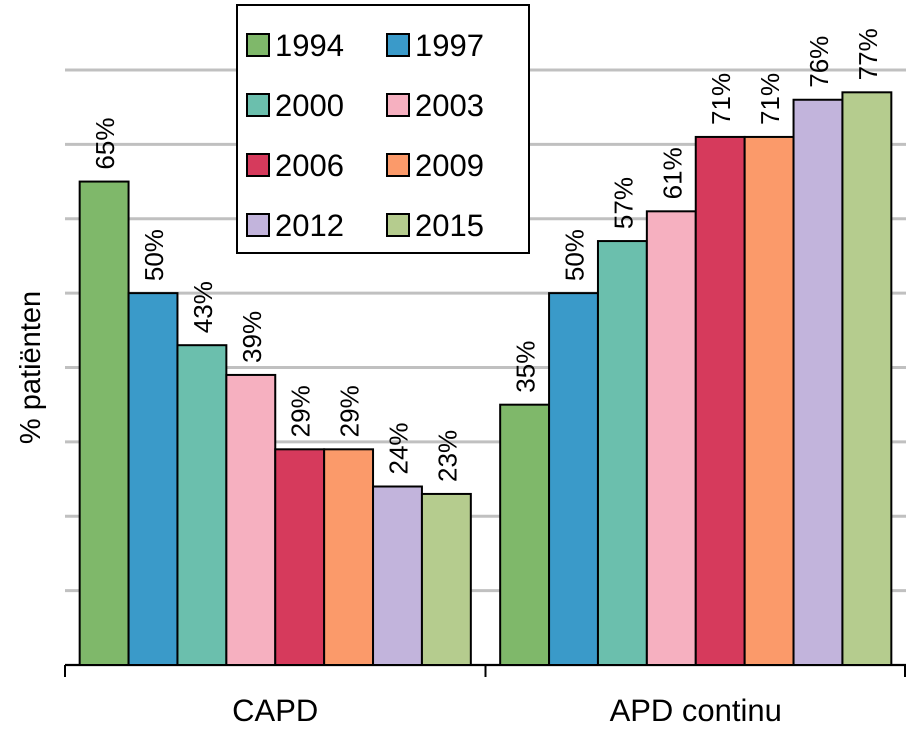  I want to click on legend-label: 2006, so click(309, 165).